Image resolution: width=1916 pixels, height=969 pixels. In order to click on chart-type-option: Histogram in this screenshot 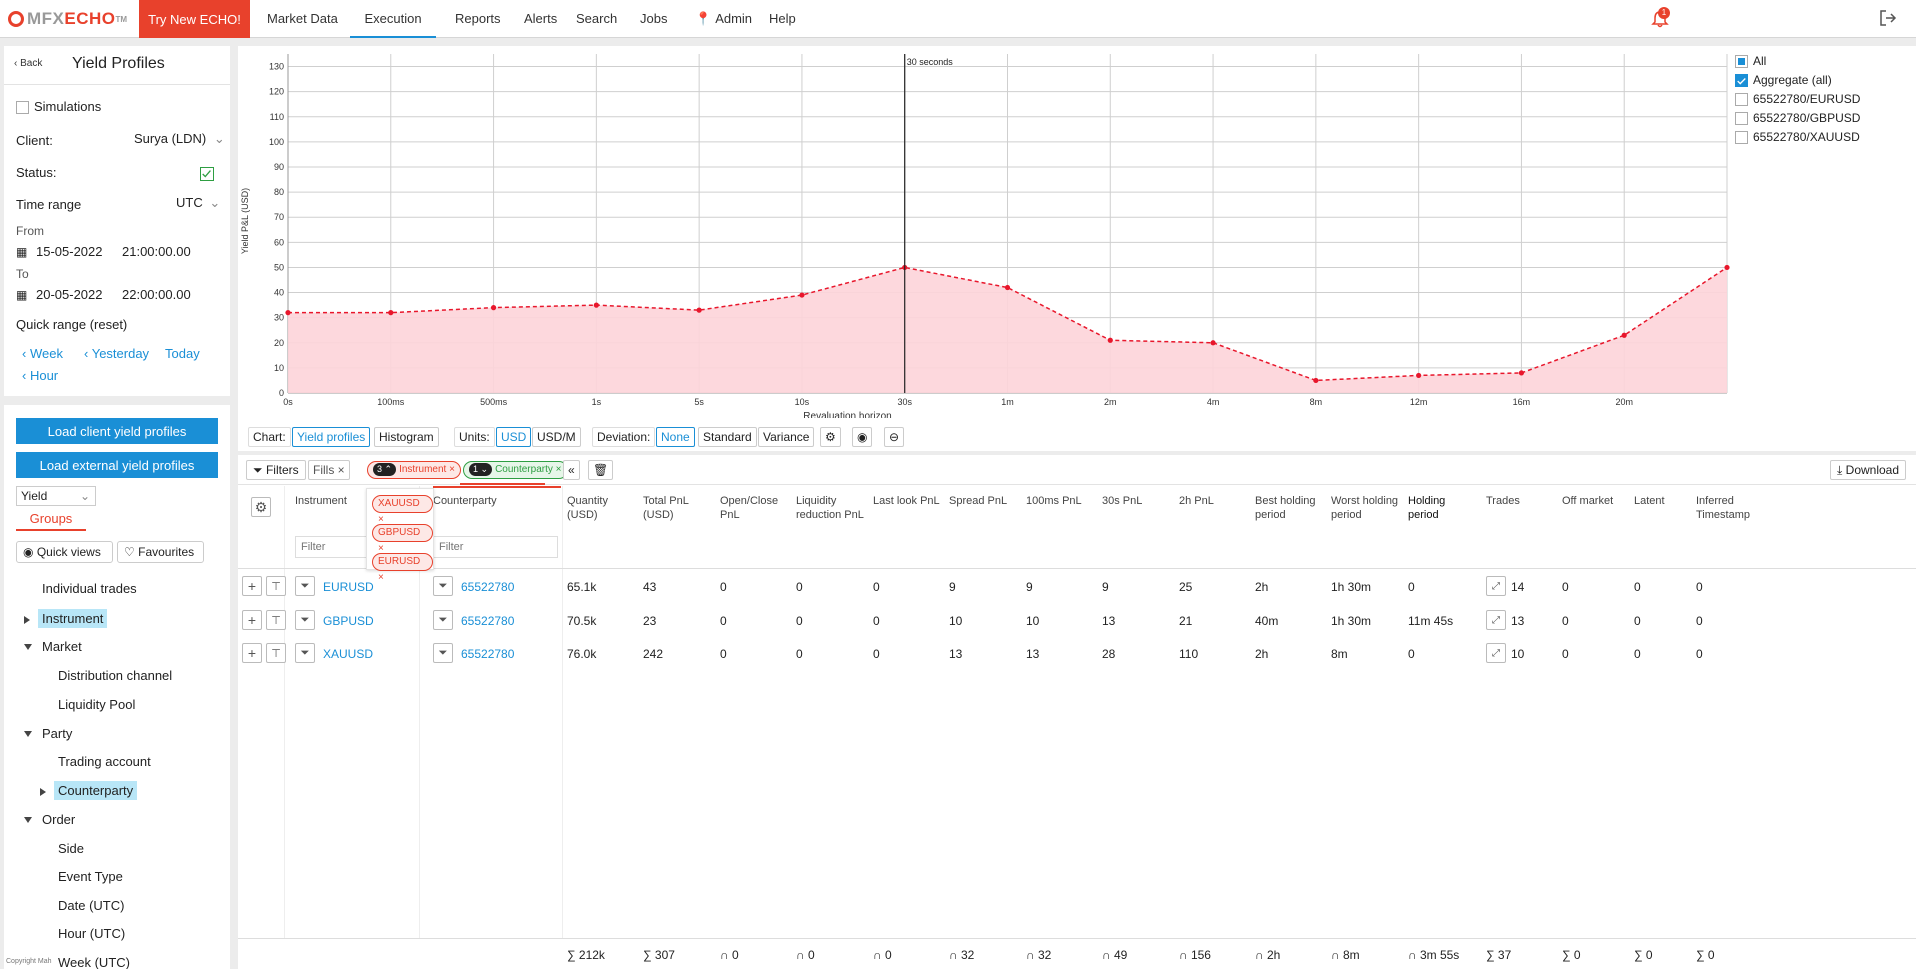, I will do `click(406, 437)`.